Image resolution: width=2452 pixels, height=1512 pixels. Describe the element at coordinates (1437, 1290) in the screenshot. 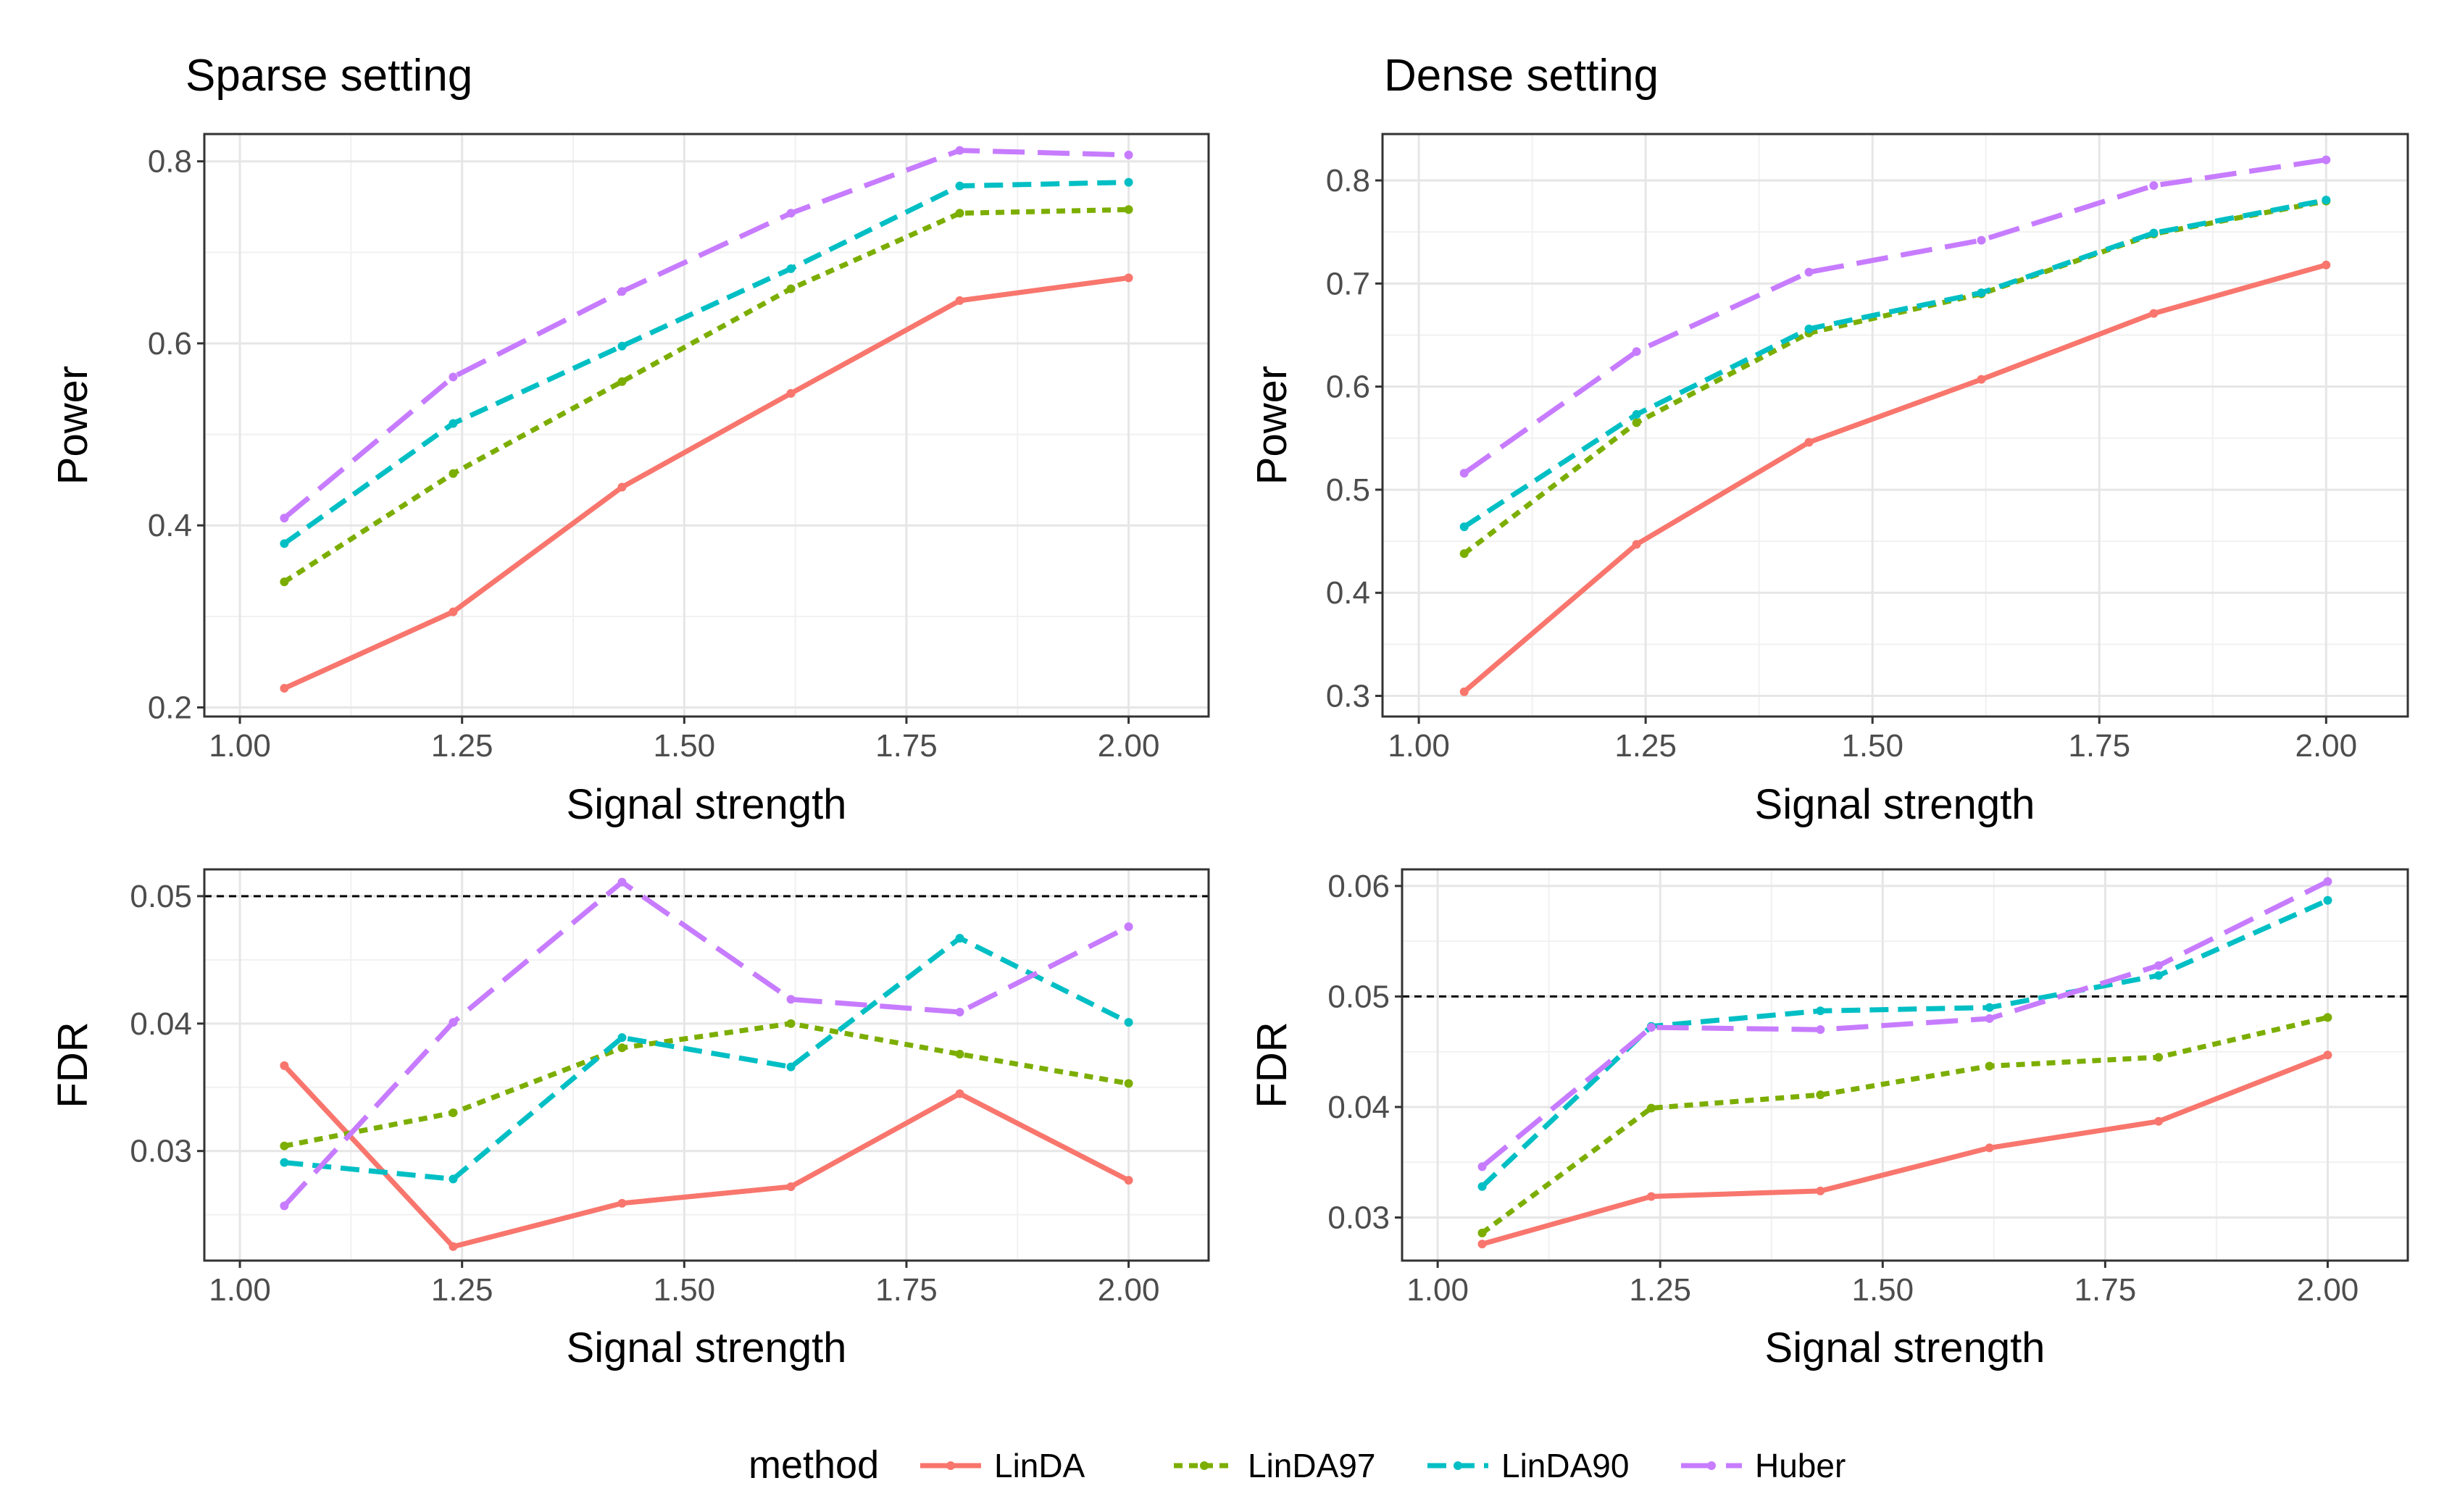

I see `x-tick-label: 1.00` at that location.